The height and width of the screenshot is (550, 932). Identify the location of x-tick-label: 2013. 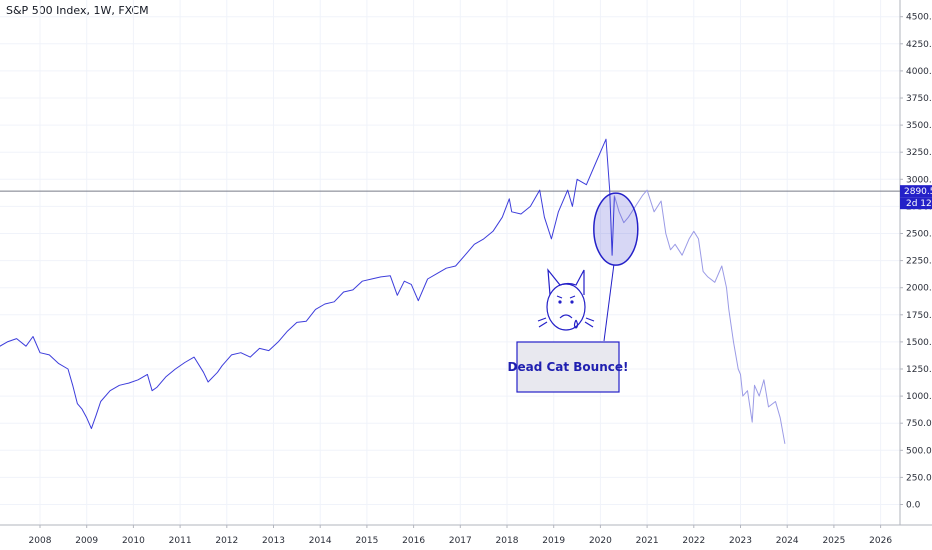
(273, 541).